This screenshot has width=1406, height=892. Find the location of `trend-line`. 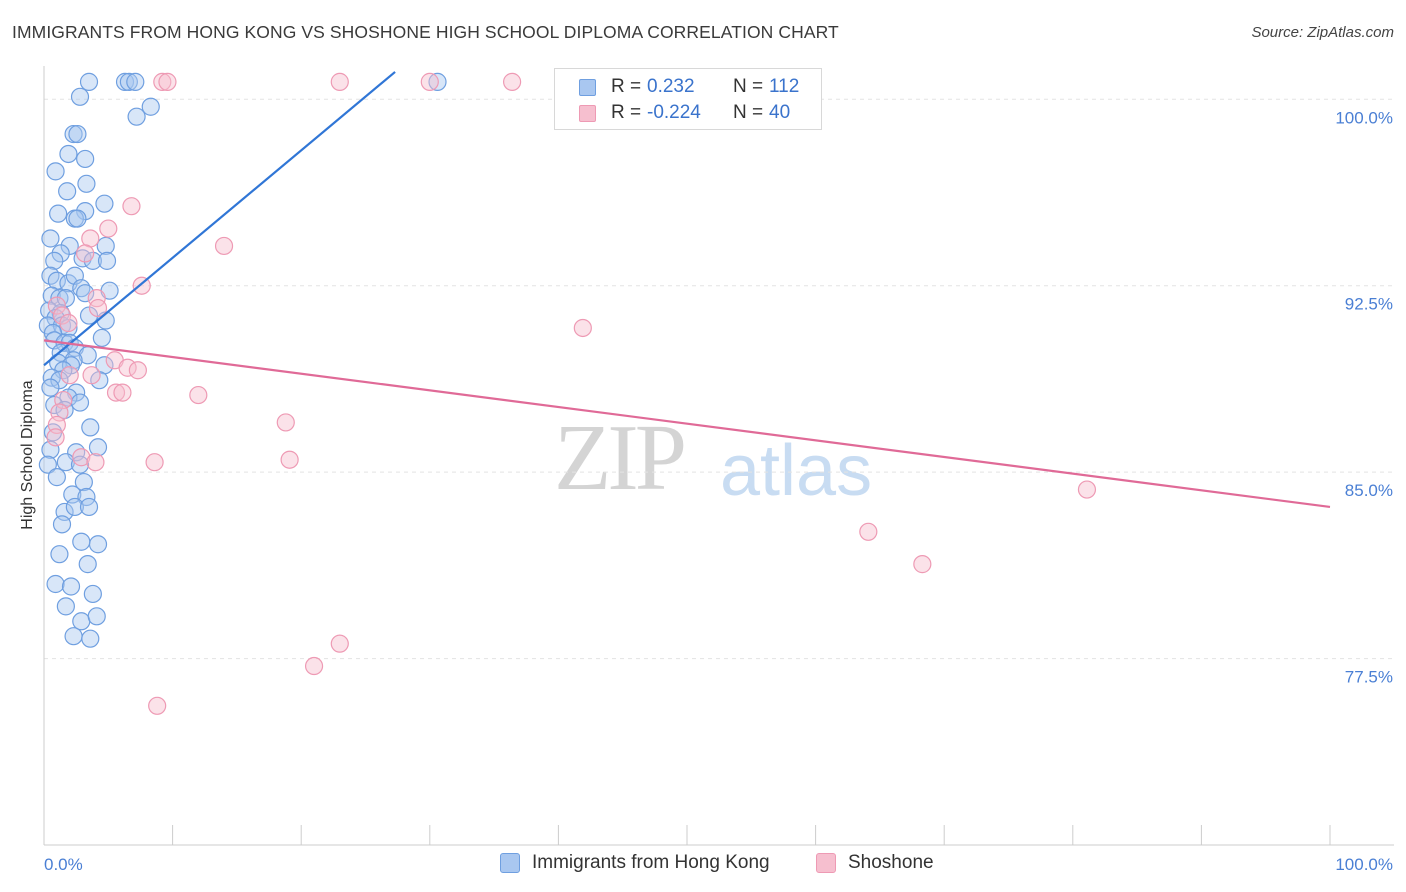

trend-line is located at coordinates (219, 219).